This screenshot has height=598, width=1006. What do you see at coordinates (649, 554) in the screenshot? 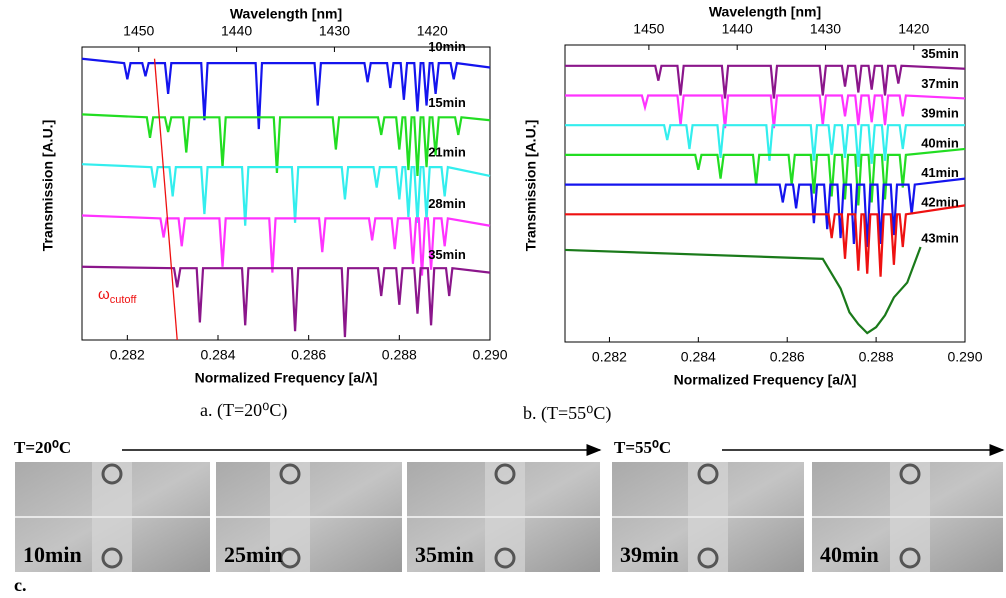
I see `photo-label: 39min` at bounding box center [649, 554].